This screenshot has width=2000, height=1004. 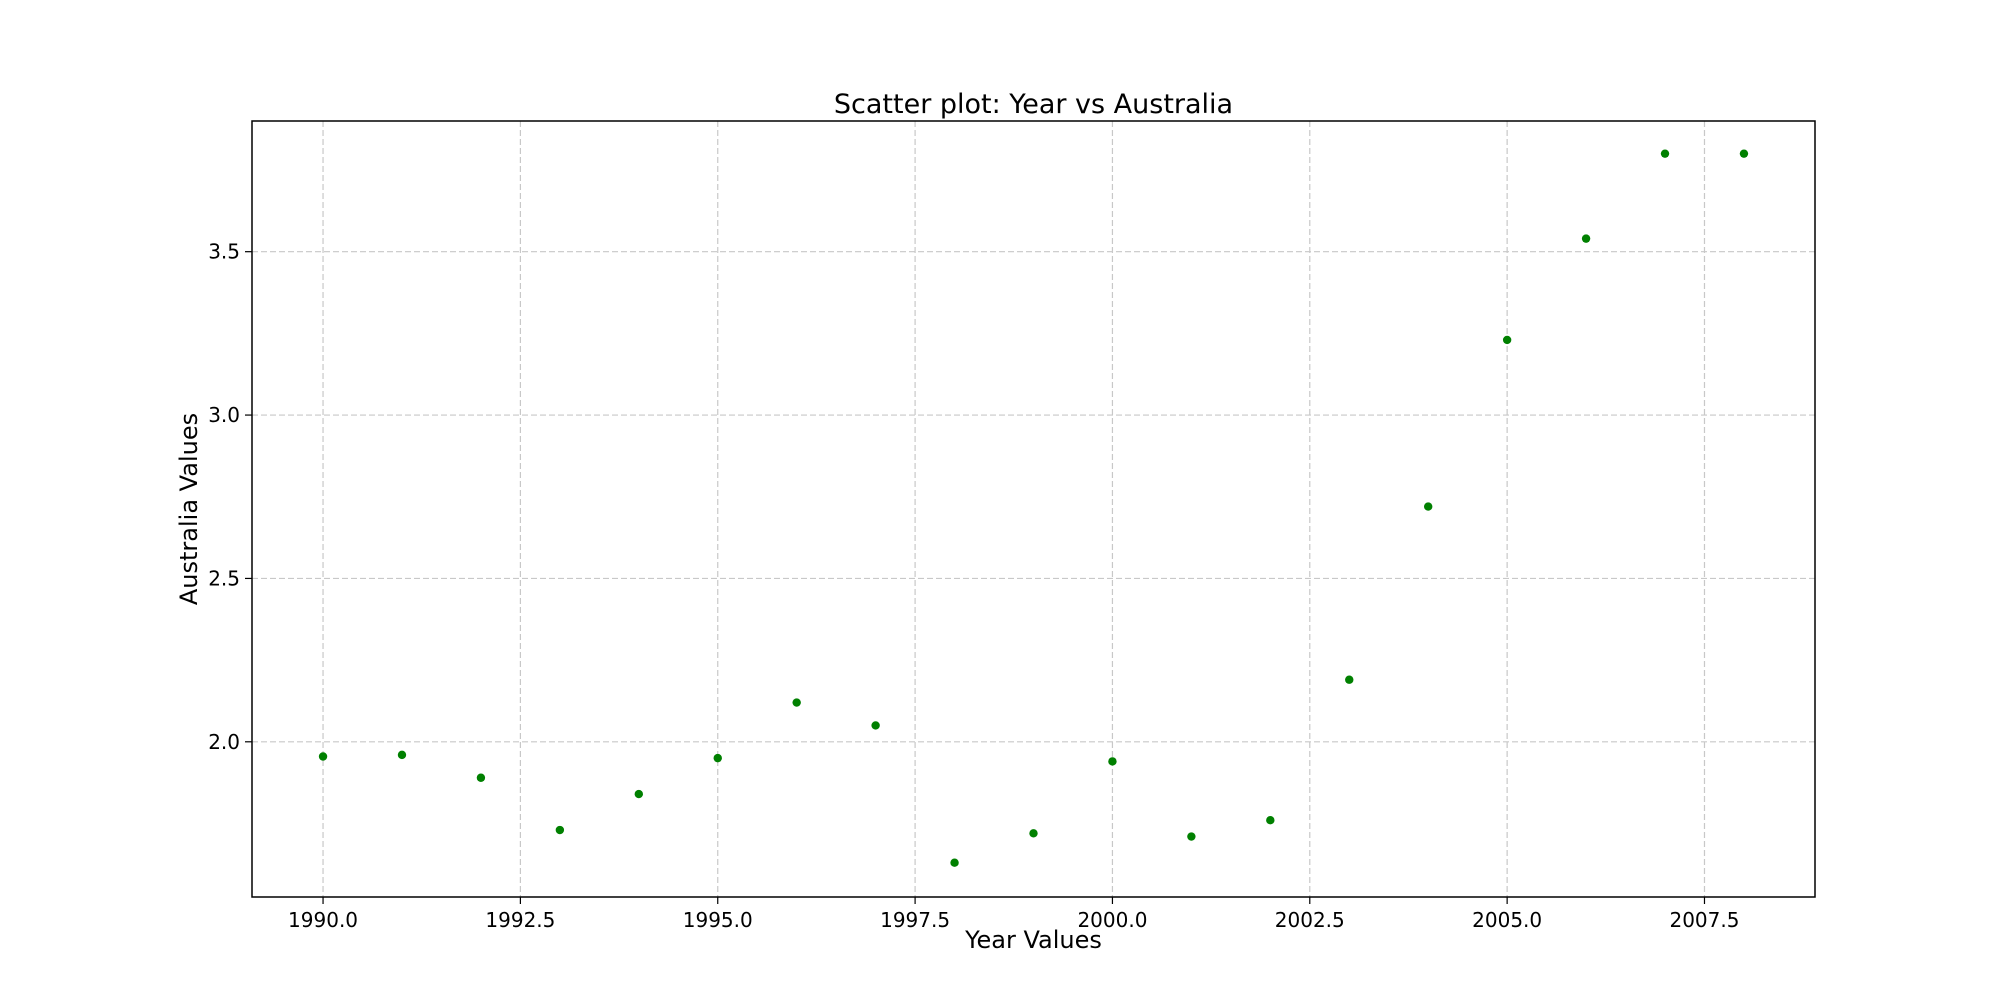 What do you see at coordinates (189, 509) in the screenshot?
I see `y-axis-label: Australia Values` at bounding box center [189, 509].